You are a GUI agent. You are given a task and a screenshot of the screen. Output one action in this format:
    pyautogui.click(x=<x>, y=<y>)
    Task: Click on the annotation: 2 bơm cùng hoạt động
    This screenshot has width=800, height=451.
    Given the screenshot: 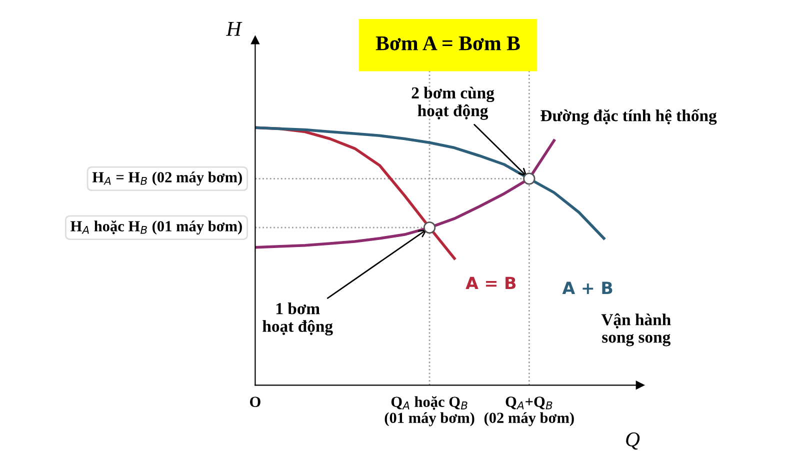 What is the action you would take?
    pyautogui.click(x=453, y=103)
    